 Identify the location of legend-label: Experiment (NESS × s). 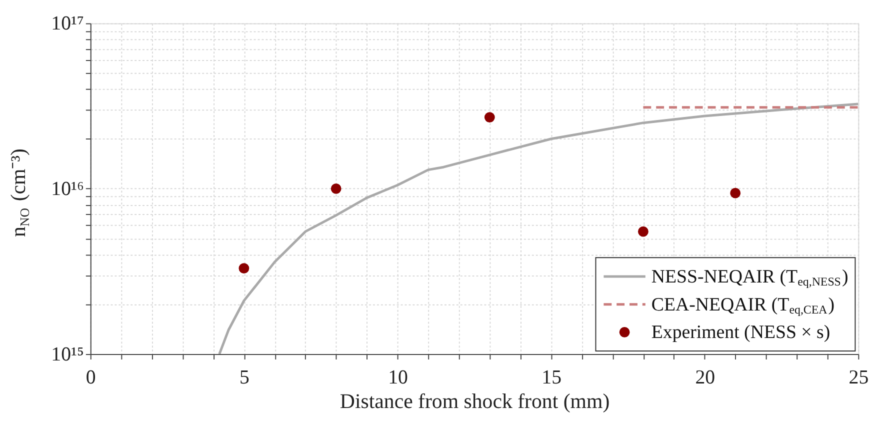
(740, 333).